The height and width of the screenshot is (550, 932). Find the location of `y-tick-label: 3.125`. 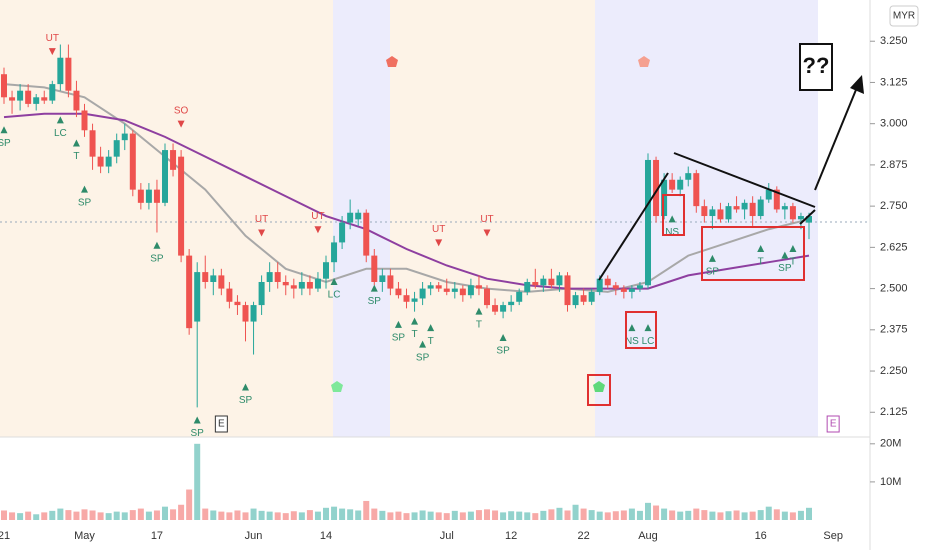

y-tick-label: 3.125 is located at coordinates (894, 82).